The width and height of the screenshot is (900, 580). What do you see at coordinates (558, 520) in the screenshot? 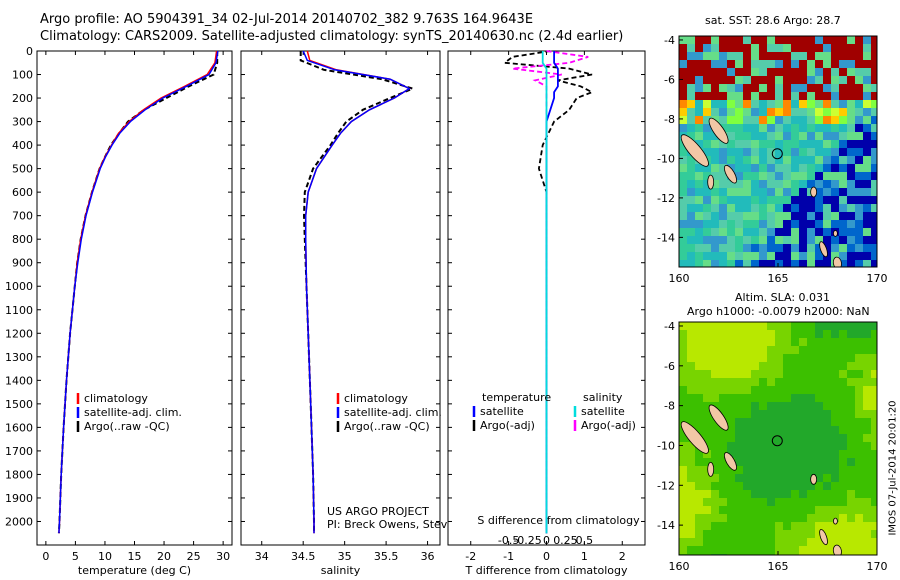
I see `sal-diff-xlabel: S difference from climatology` at bounding box center [558, 520].